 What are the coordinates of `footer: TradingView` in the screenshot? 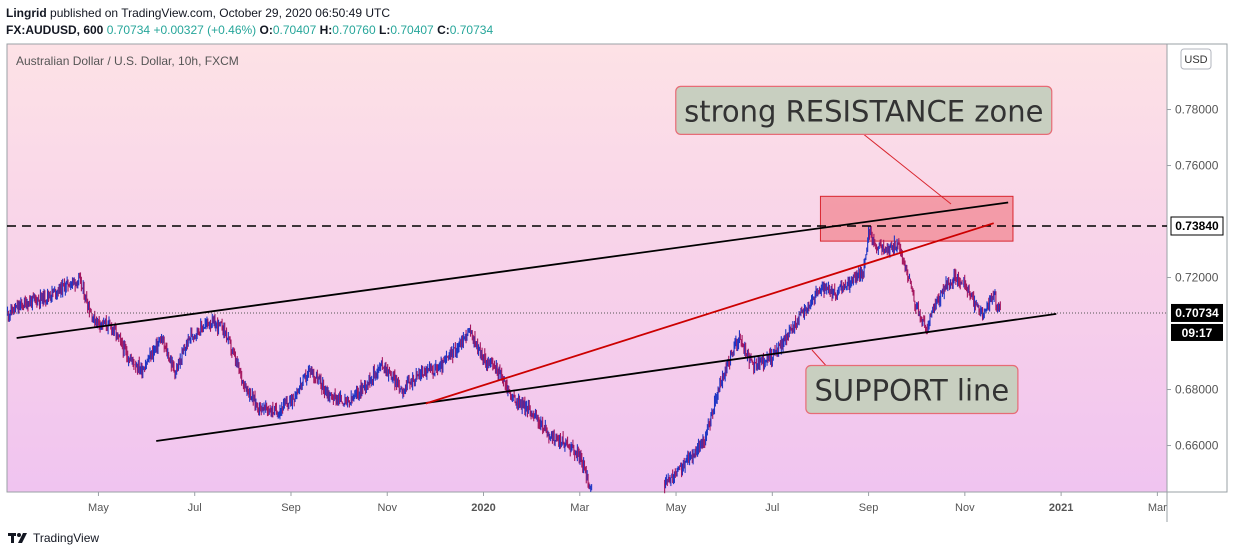 It's located at (53, 538).